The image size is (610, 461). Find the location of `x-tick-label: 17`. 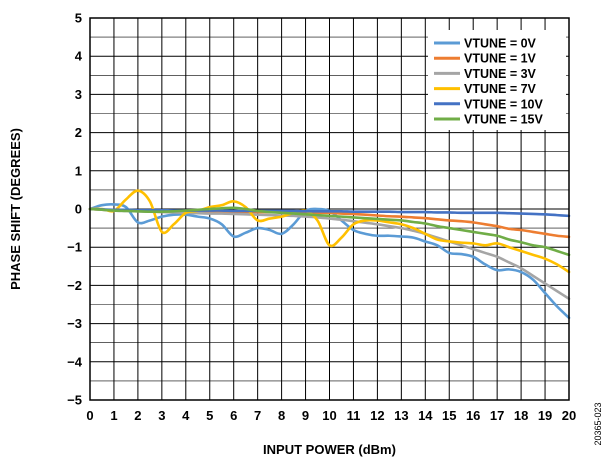

x-tick-label: 17 is located at coordinates (497, 415).